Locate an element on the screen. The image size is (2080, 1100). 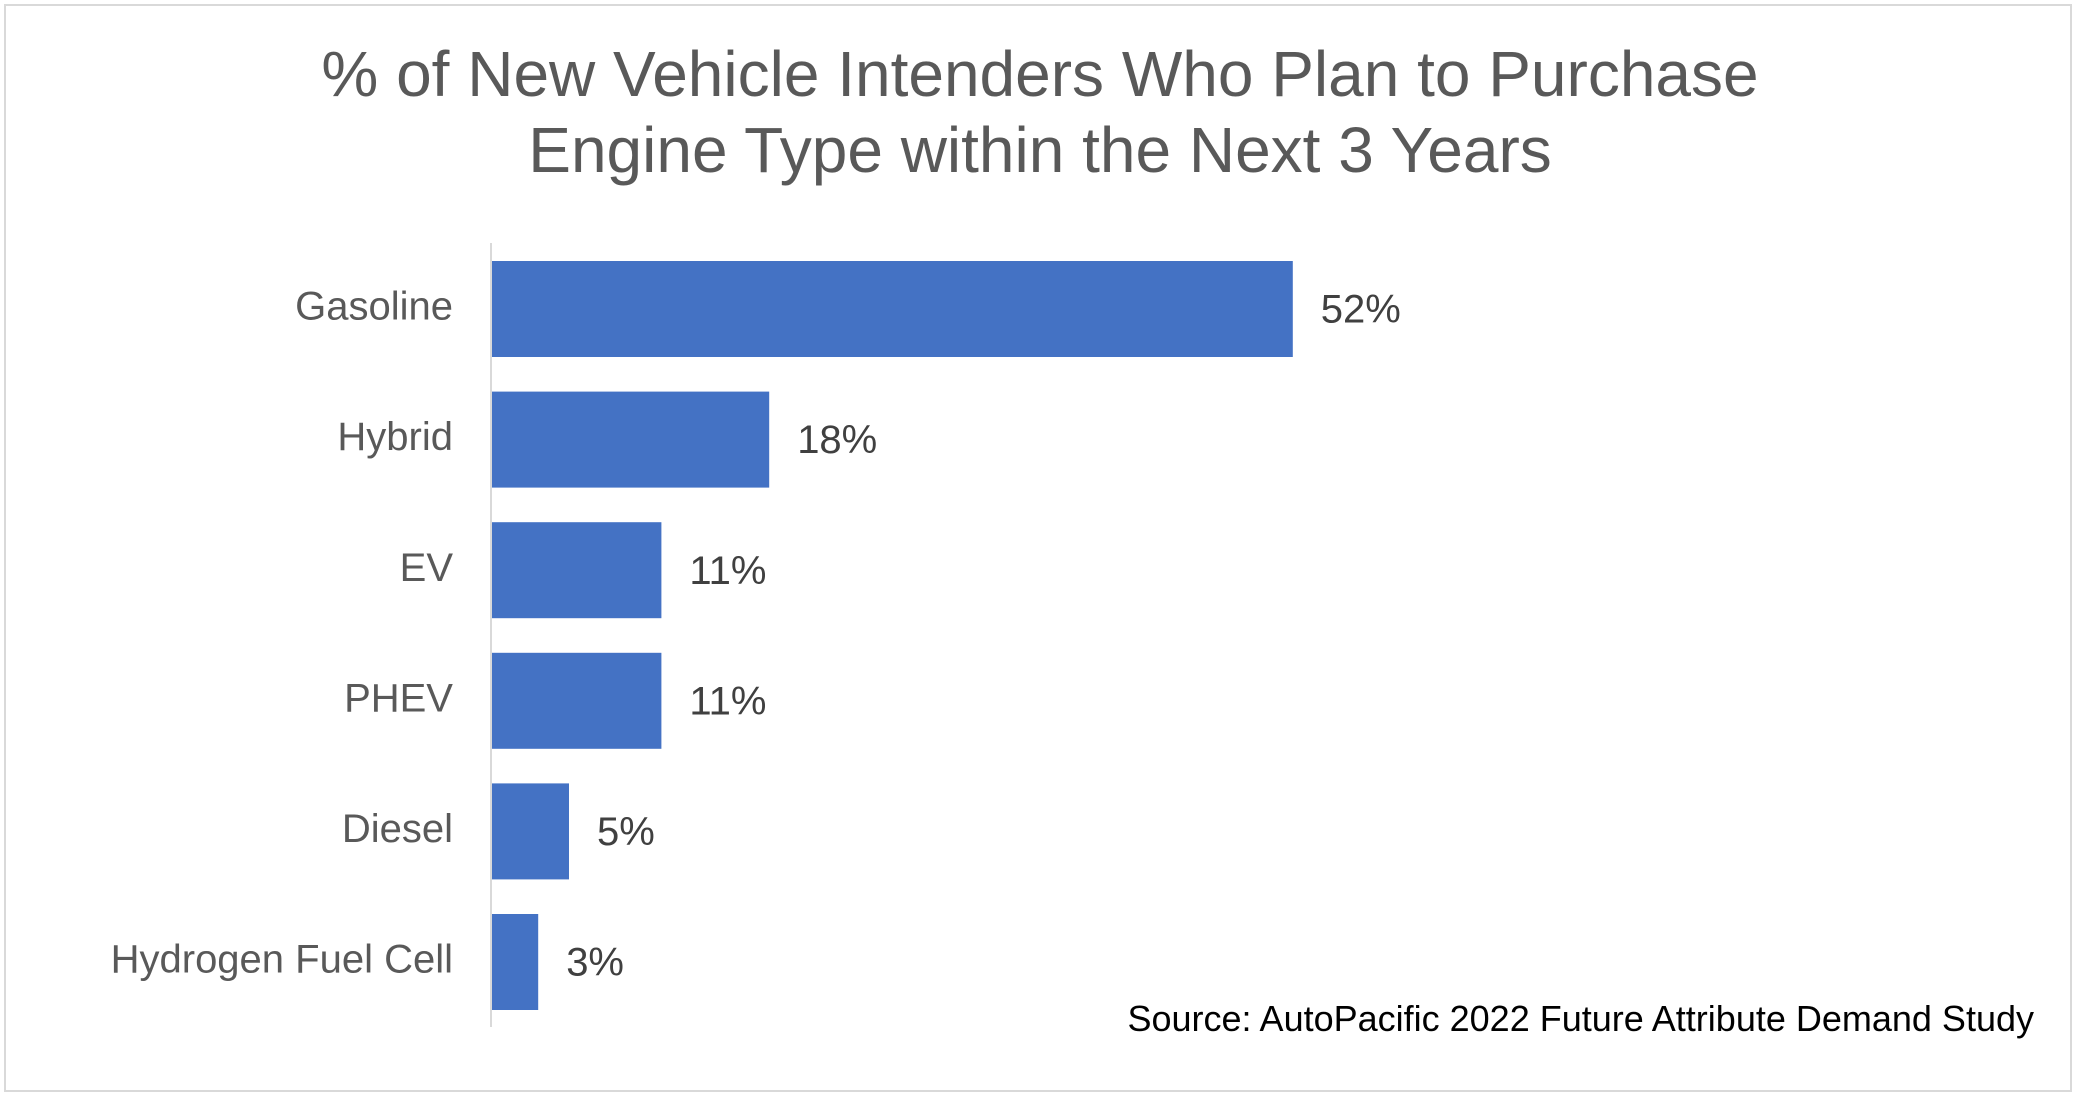
data-label: 3% is located at coordinates (595, 963).